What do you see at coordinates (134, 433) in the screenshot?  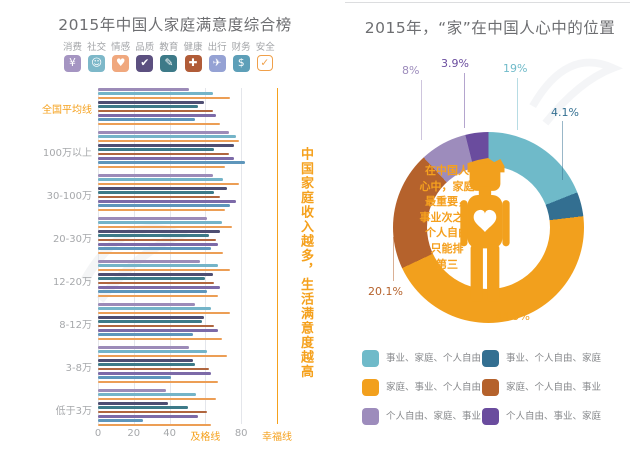 I see `x-tick-label: 20` at bounding box center [134, 433].